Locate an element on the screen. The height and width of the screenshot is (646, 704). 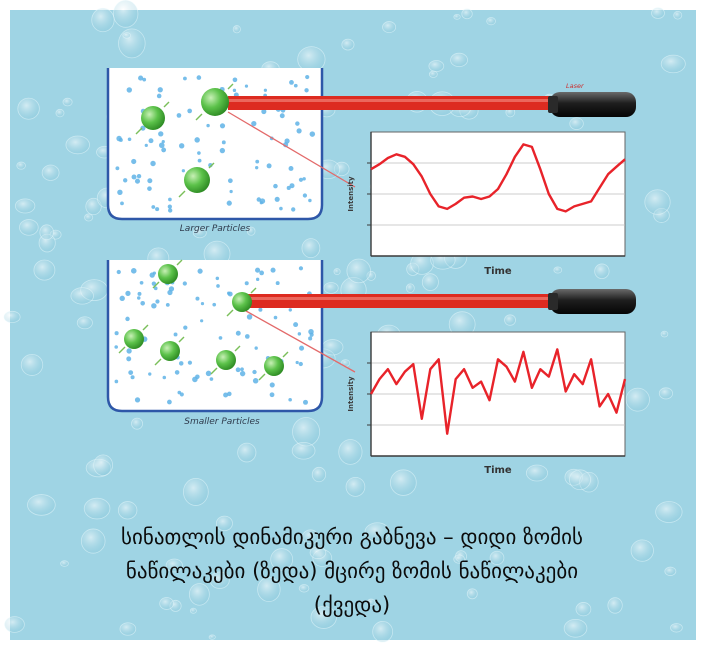
bottom-small-particles-large-markers is located at coordinates (203, 320).